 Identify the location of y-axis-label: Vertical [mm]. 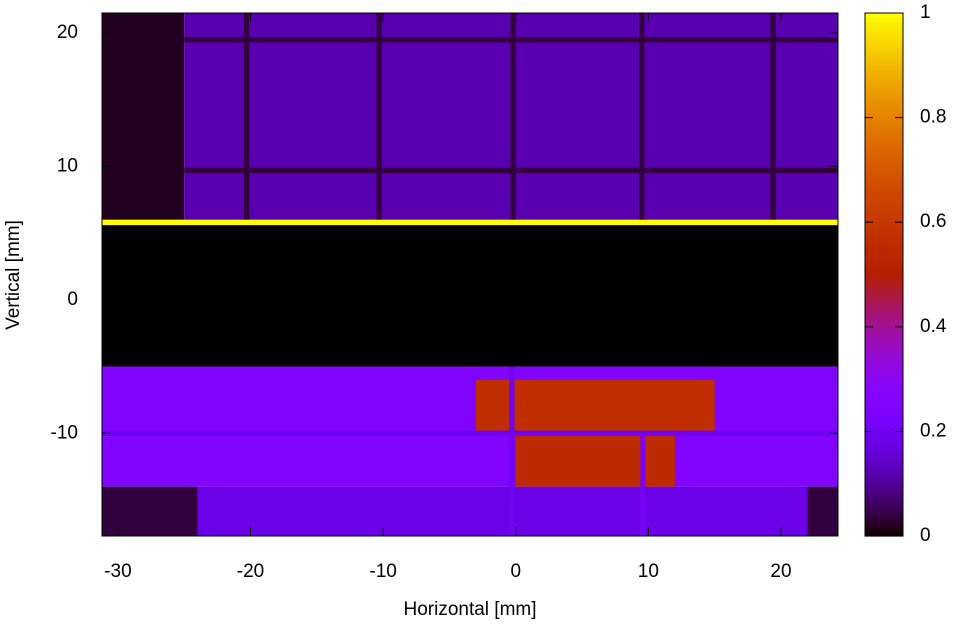
(13, 275).